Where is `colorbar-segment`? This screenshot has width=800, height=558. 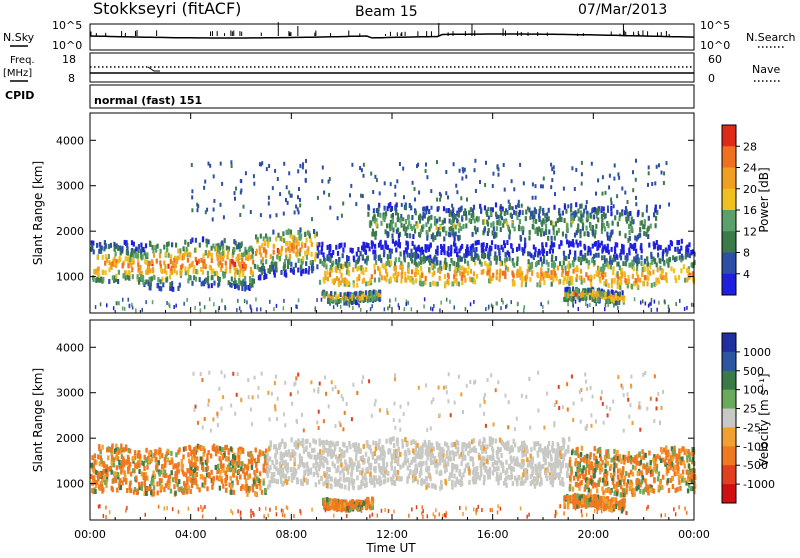
colorbar-segment is located at coordinates (729, 285).